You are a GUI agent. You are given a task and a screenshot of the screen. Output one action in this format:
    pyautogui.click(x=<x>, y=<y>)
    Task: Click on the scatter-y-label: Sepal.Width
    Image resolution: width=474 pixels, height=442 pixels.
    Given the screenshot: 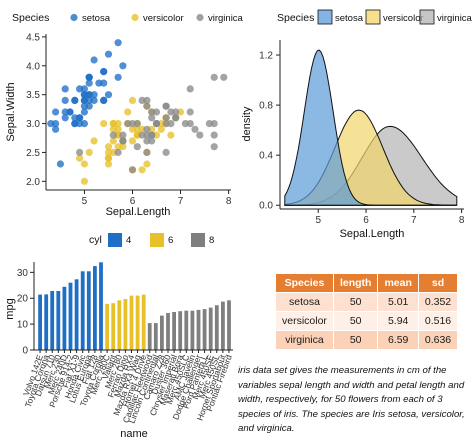 What is the action you would take?
    pyautogui.click(x=11, y=111)
    